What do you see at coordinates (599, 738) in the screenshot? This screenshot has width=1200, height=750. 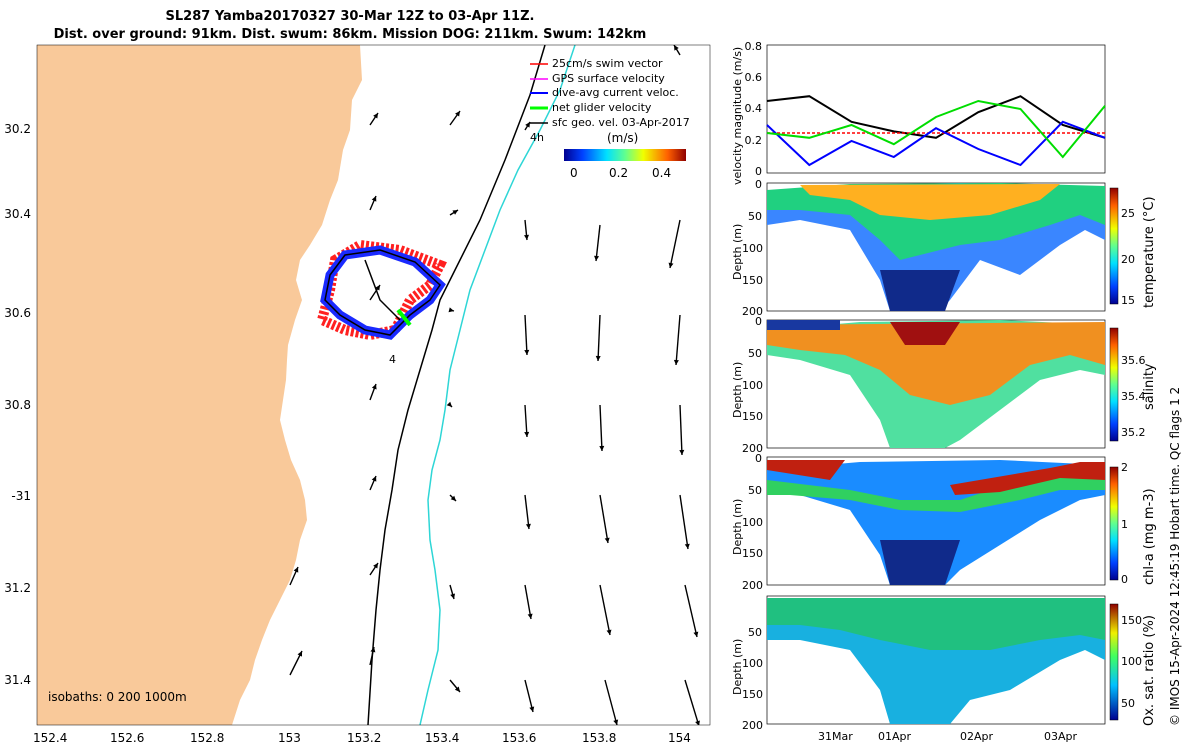 I see `lon-tick-7: 153.8` at bounding box center [599, 738].